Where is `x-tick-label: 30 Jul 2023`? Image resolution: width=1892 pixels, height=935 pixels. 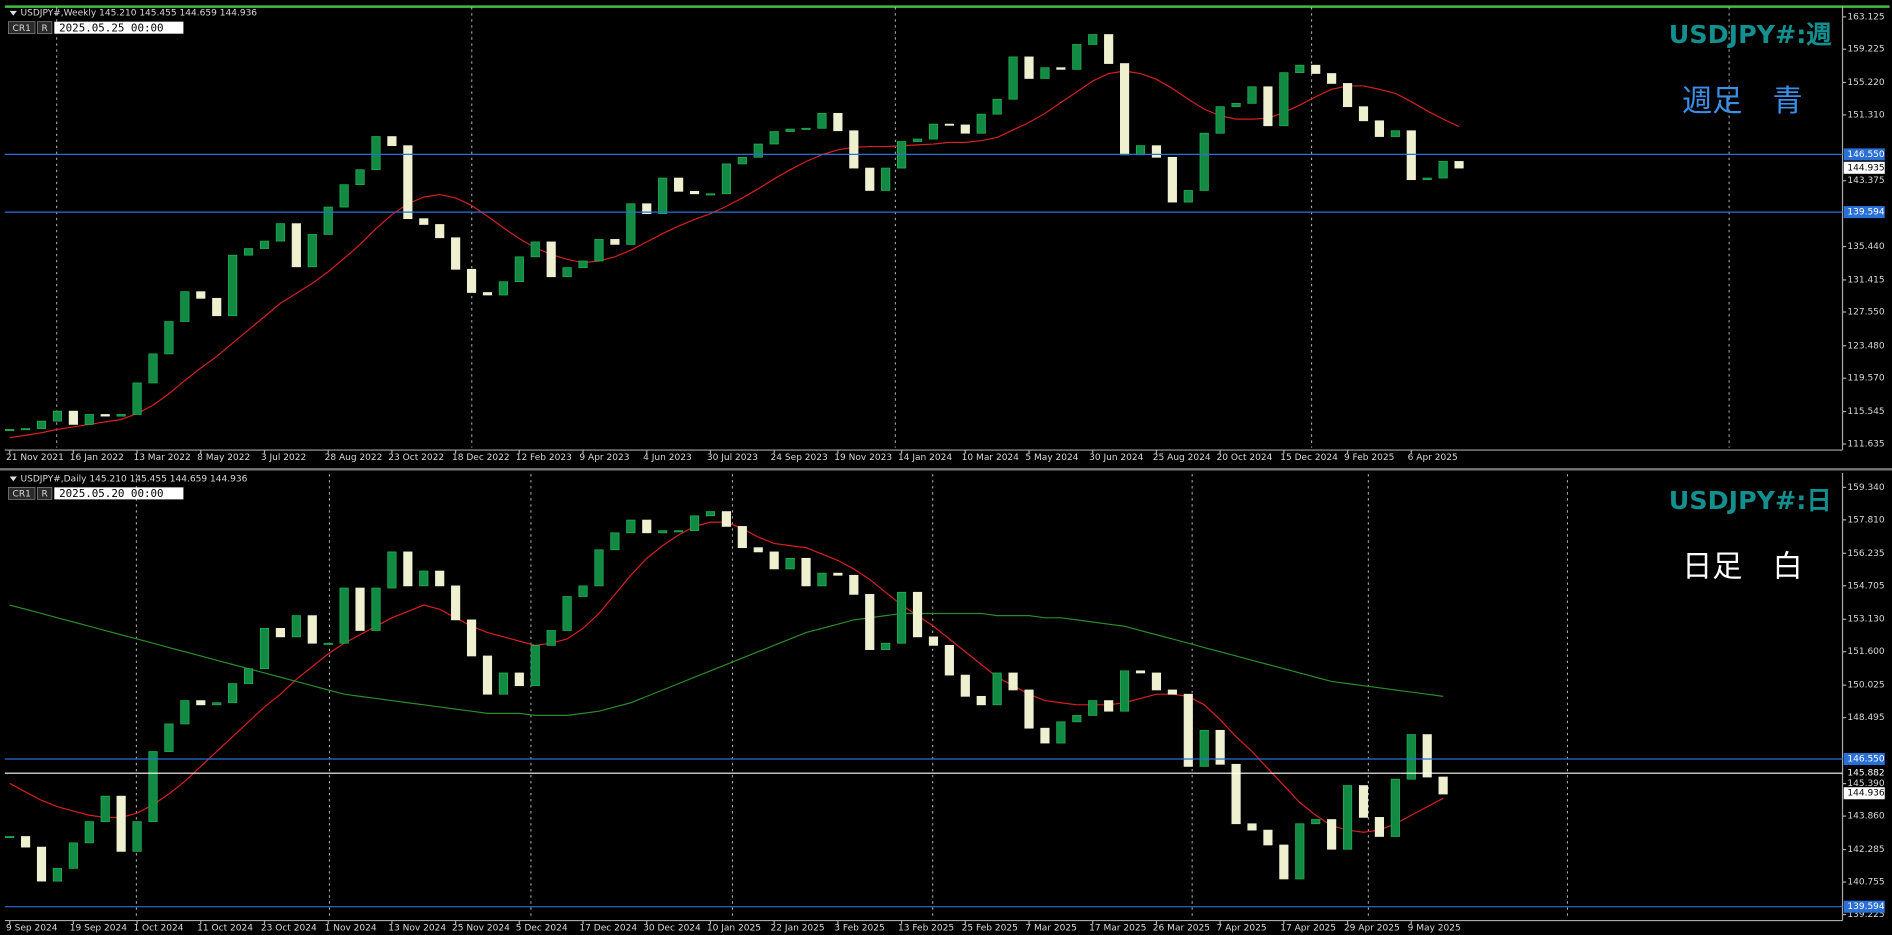
x-tick-label: 30 Jul 2023 is located at coordinates (732, 458).